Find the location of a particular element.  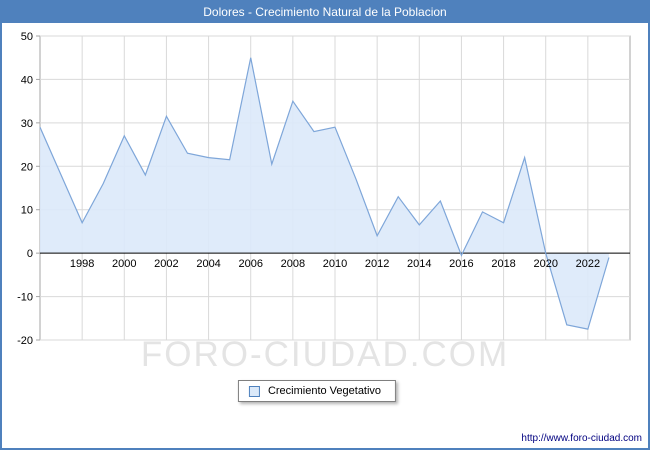

x-tick-label: 1998 is located at coordinates (82, 264).